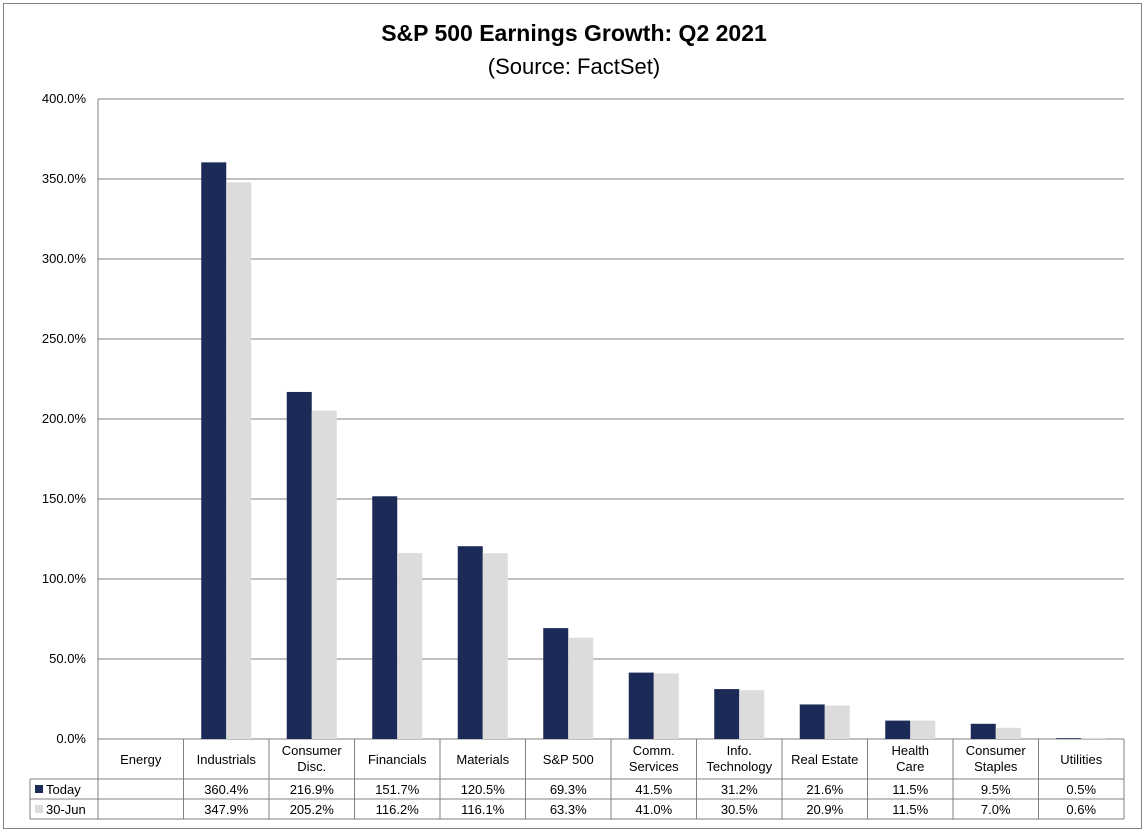 This screenshot has width=1148, height=836. I want to click on category-label: Materials, so click(482, 759).